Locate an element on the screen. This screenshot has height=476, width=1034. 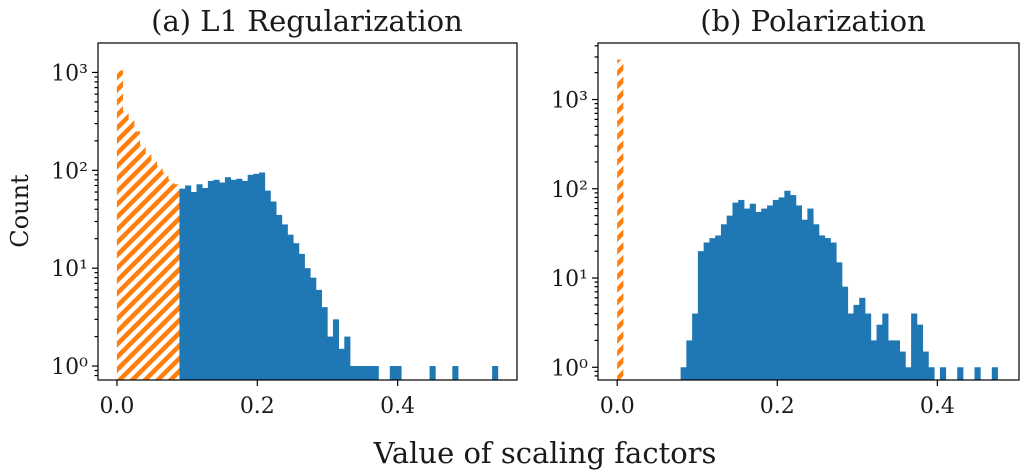
y-tick-label: 10³ is located at coordinates (69, 73).